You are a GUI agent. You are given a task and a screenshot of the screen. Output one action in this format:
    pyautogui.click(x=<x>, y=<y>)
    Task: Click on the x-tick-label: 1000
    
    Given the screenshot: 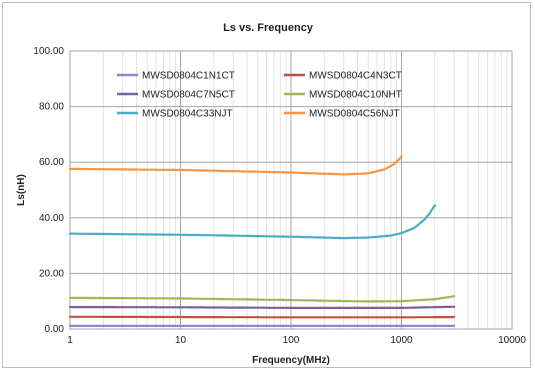 What is the action you would take?
    pyautogui.click(x=401, y=340)
    